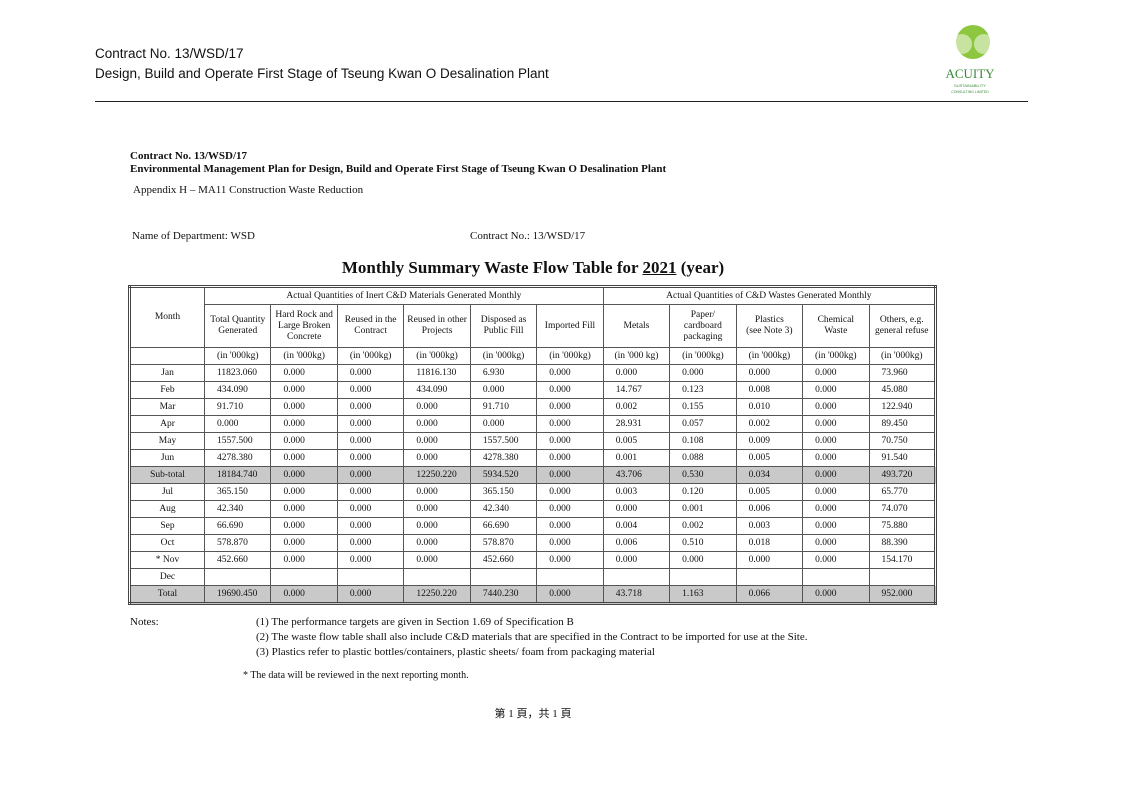 The image size is (1123, 794). I want to click on month-cell: Dec, so click(167, 577).